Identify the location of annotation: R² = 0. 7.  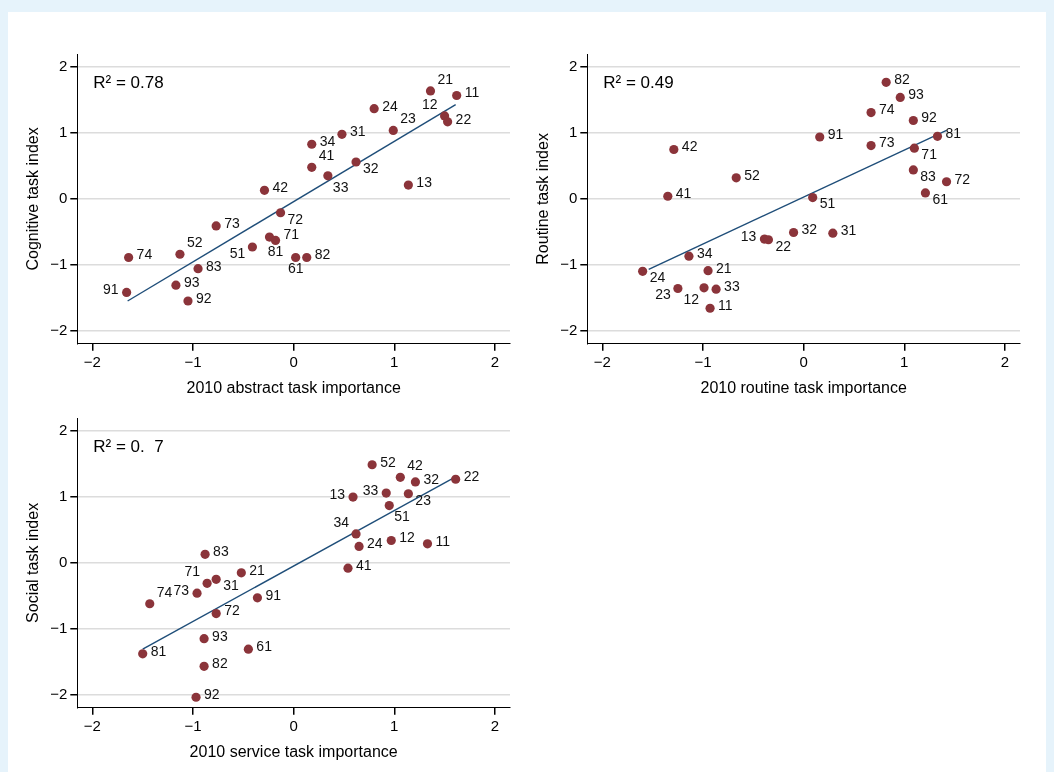
(128, 446).